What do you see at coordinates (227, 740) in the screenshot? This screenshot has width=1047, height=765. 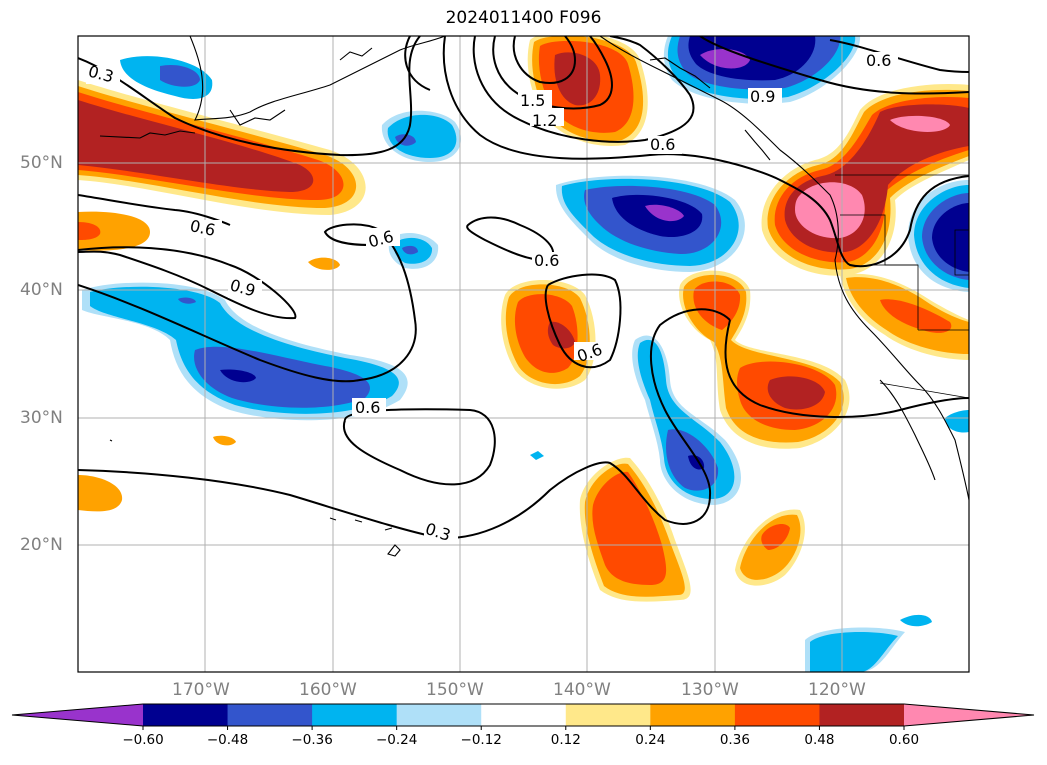 I see `colorbar-tick-label: −0.48` at bounding box center [227, 740].